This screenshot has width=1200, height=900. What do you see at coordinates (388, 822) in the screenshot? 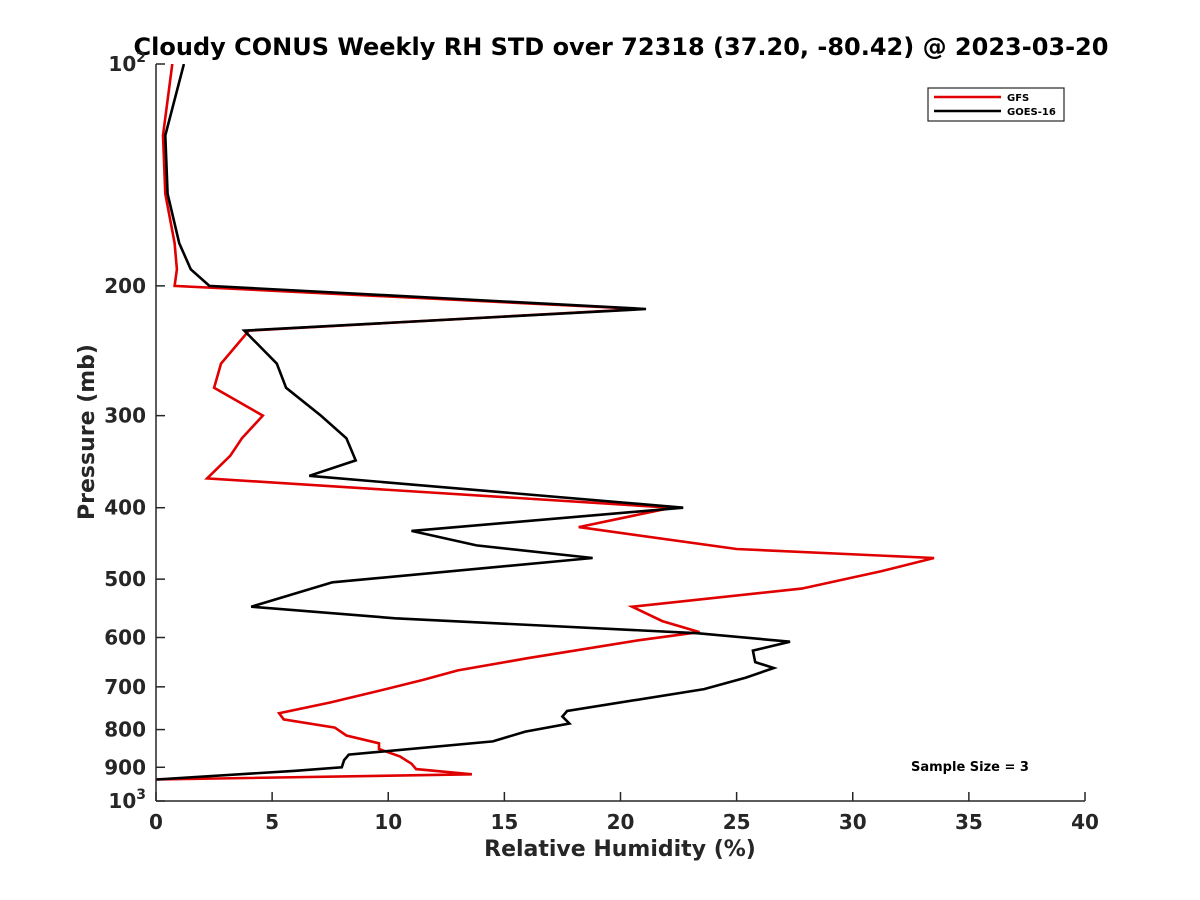
I see `x-tick-label: 10` at bounding box center [388, 822].